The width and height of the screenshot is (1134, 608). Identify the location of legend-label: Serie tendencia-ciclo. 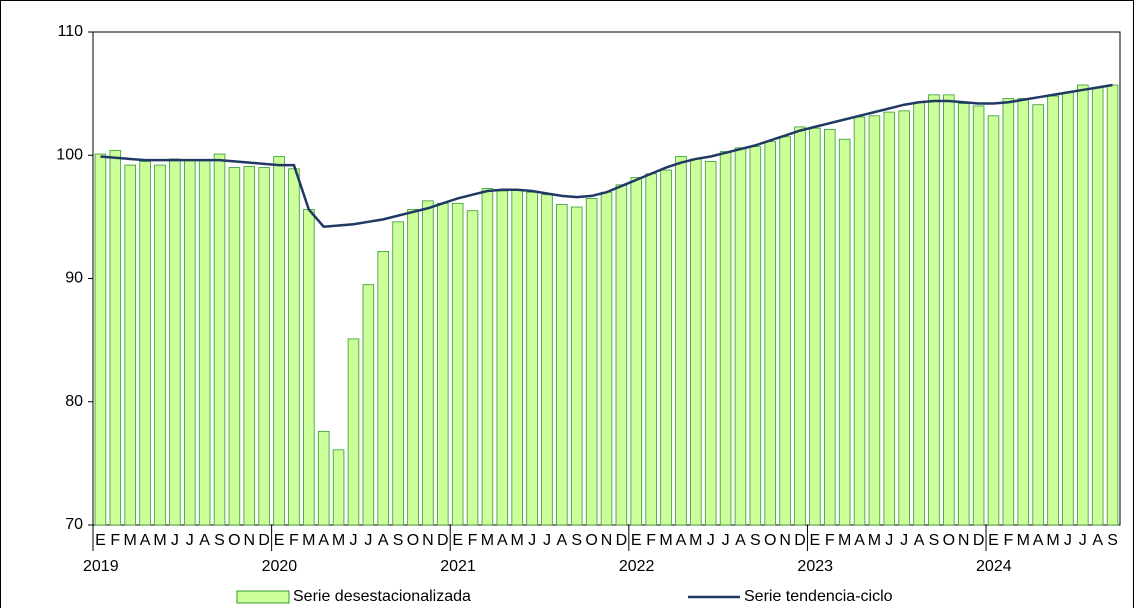
(818, 596).